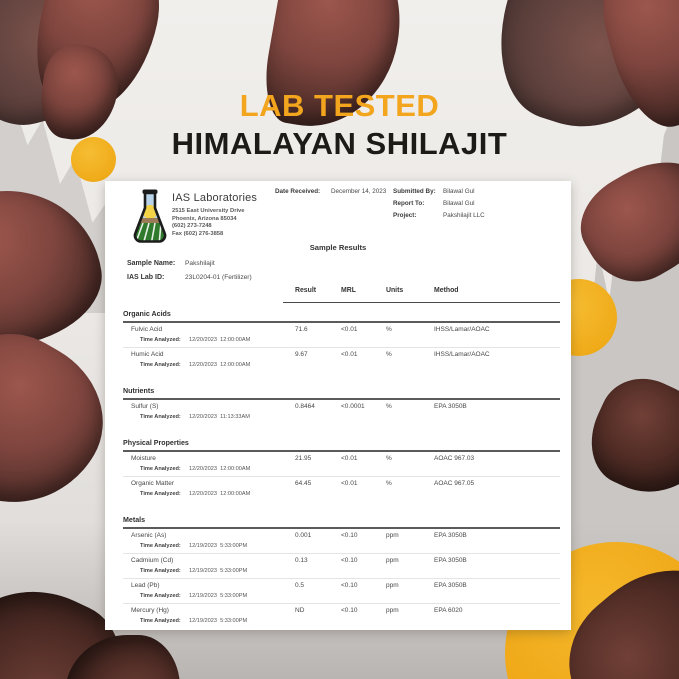 The height and width of the screenshot is (679, 679). I want to click on analyte-name: Lead (Pb), so click(145, 585).